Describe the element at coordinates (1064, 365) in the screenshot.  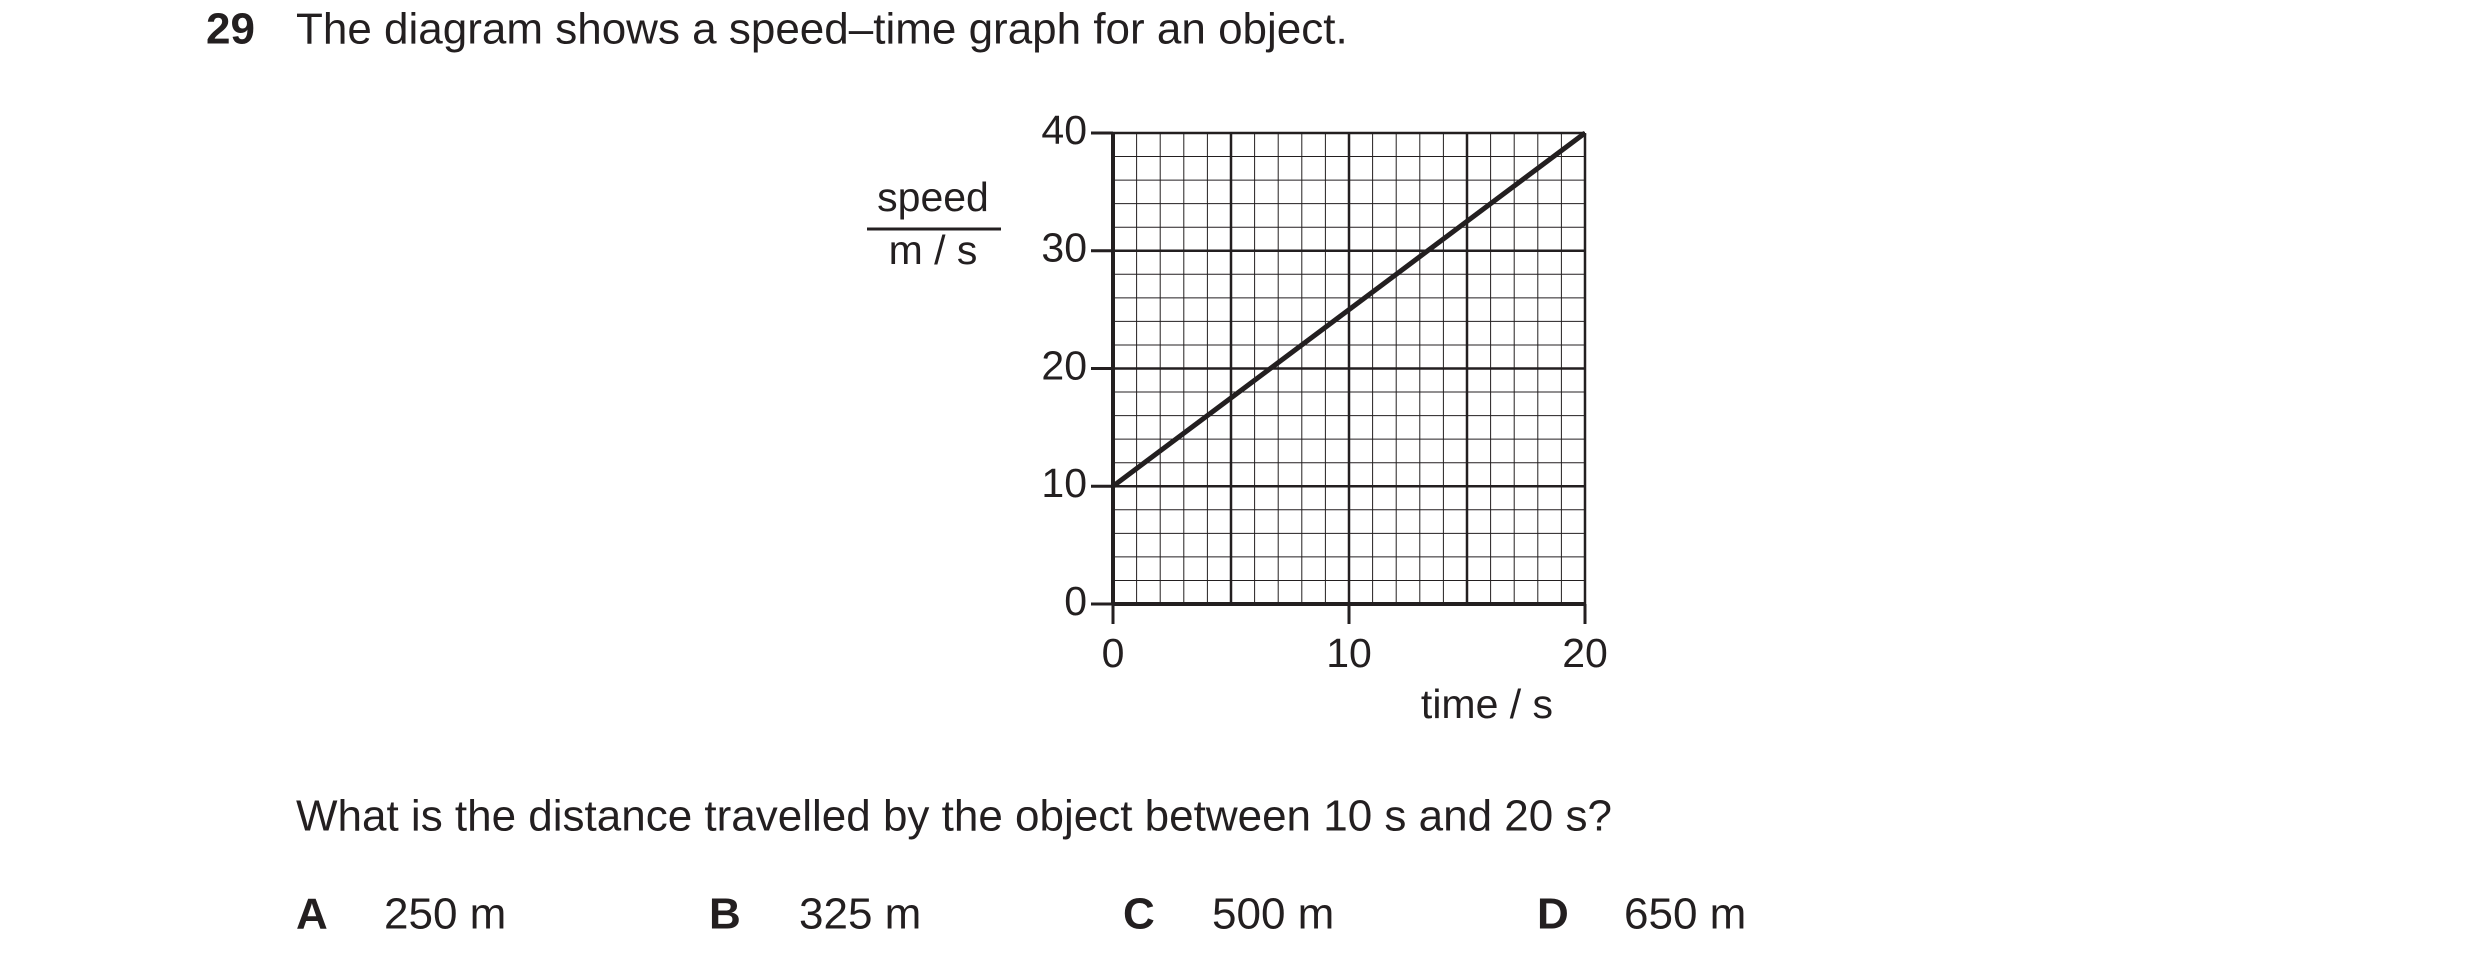
I see `y-tick-label: 20` at that location.